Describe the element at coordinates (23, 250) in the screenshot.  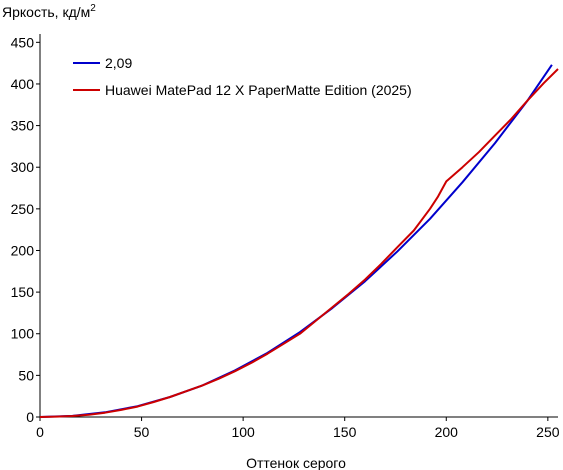
I see `y-tick-label: 200` at that location.